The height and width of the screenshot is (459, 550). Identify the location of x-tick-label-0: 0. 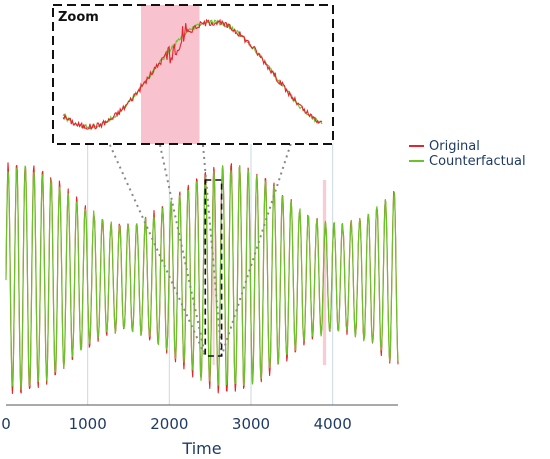
(6, 424).